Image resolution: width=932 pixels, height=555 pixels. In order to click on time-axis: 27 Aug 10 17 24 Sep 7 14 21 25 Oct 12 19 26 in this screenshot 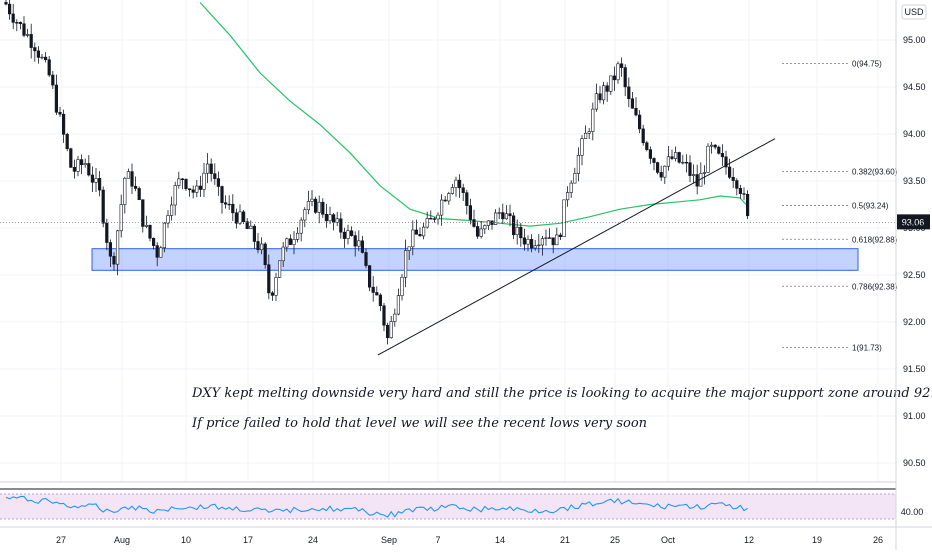, I will do `click(469, 540)`.